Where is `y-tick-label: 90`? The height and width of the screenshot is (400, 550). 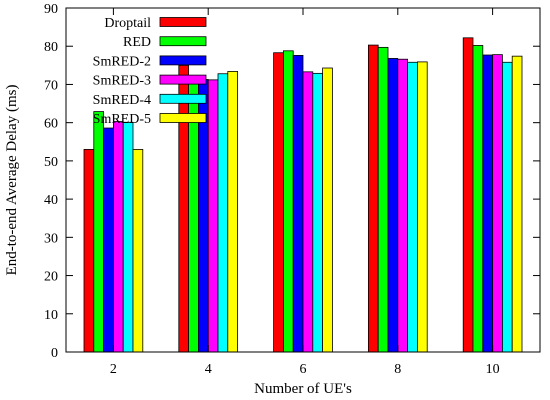
y-tick-label: 90 is located at coordinates (51, 9).